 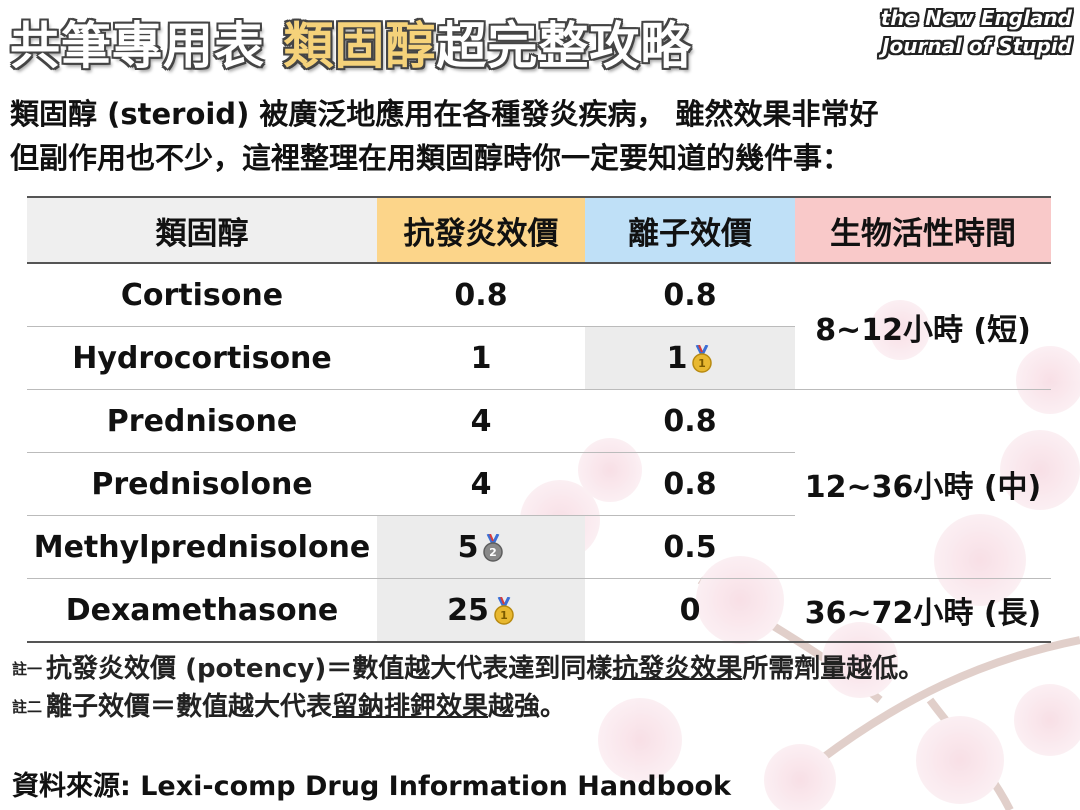 What do you see at coordinates (202, 230) in the screenshot?
I see `header-steroid: 類固醇` at bounding box center [202, 230].